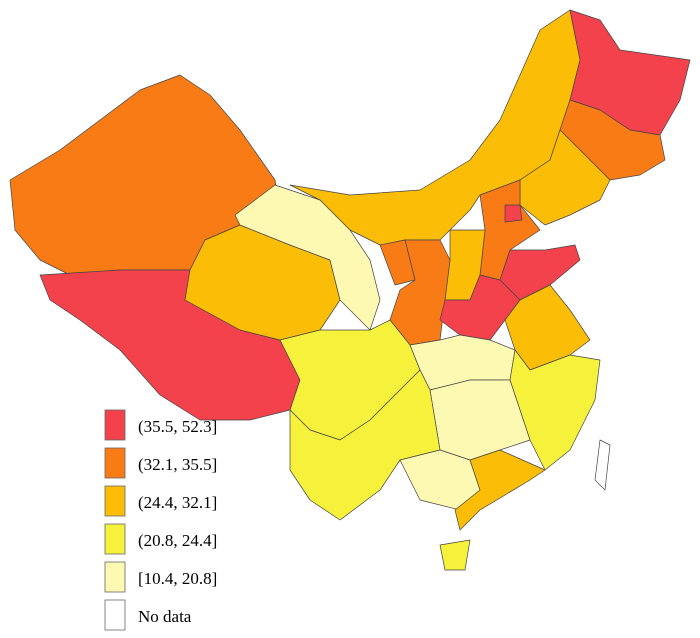 This screenshot has width=700, height=638. What do you see at coordinates (177, 540) in the screenshot?
I see `legend-label: (20.8, 24.4]` at bounding box center [177, 540].